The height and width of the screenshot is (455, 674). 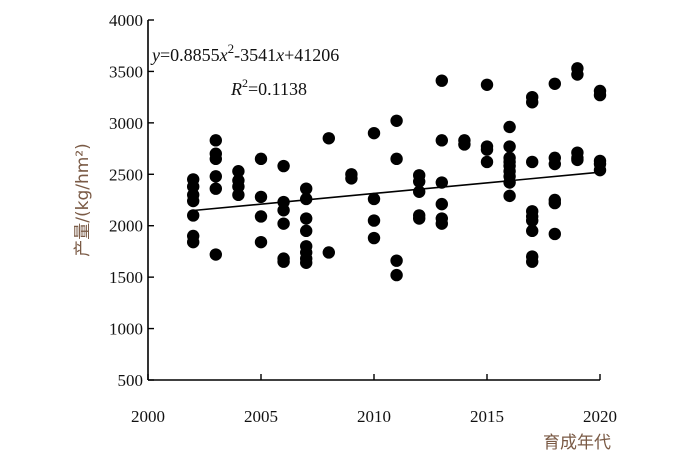 I want to click on equation-coef-1: =0.8855, so click(x=190, y=55).